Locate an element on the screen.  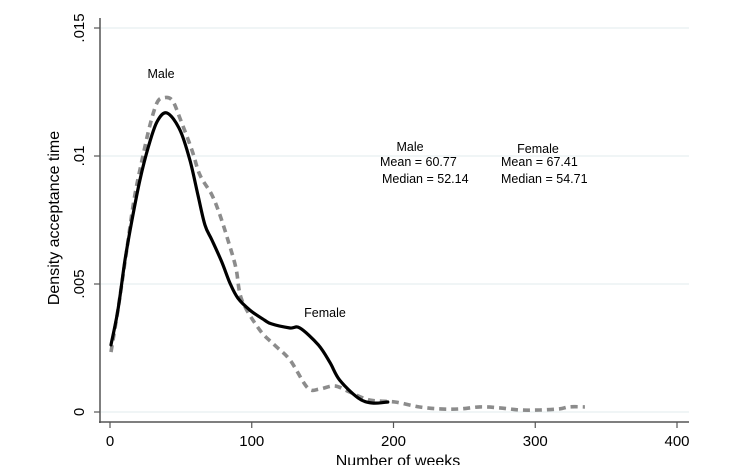
female-curve-label: Female is located at coordinates (325, 313).